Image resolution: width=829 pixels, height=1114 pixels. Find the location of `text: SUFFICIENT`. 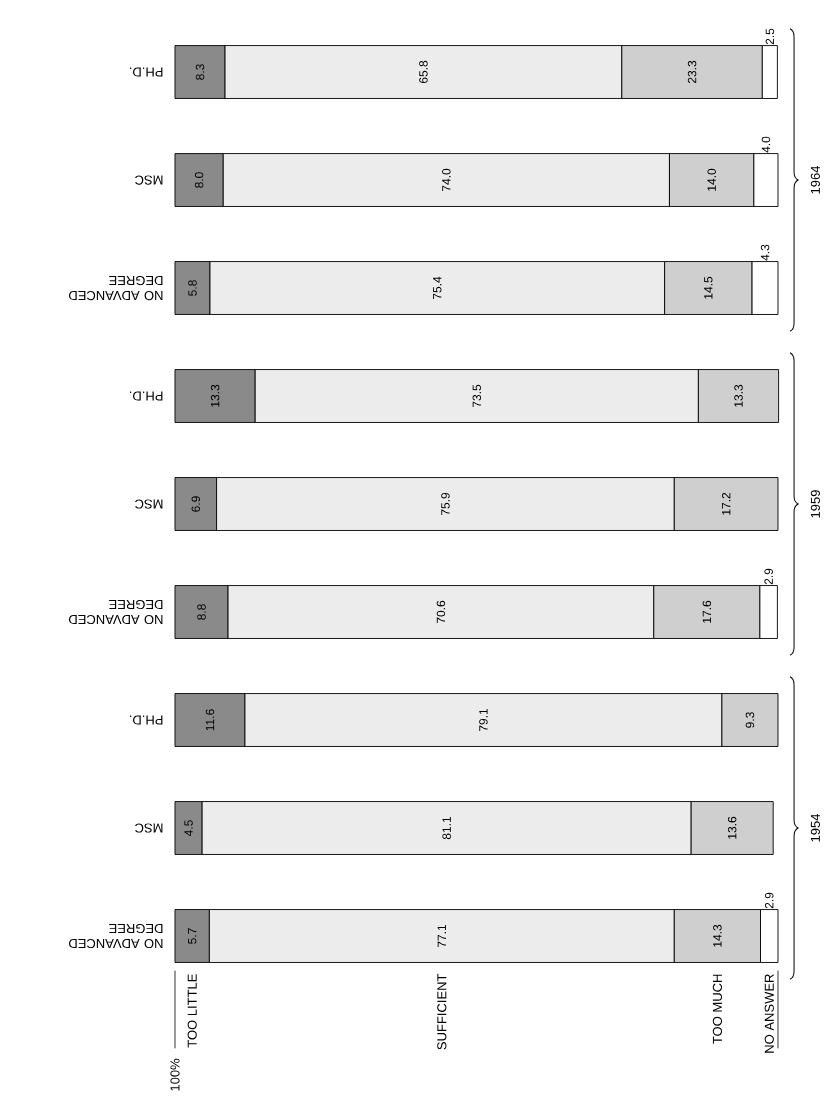

text: SUFFICIENT is located at coordinates (442, 1011).